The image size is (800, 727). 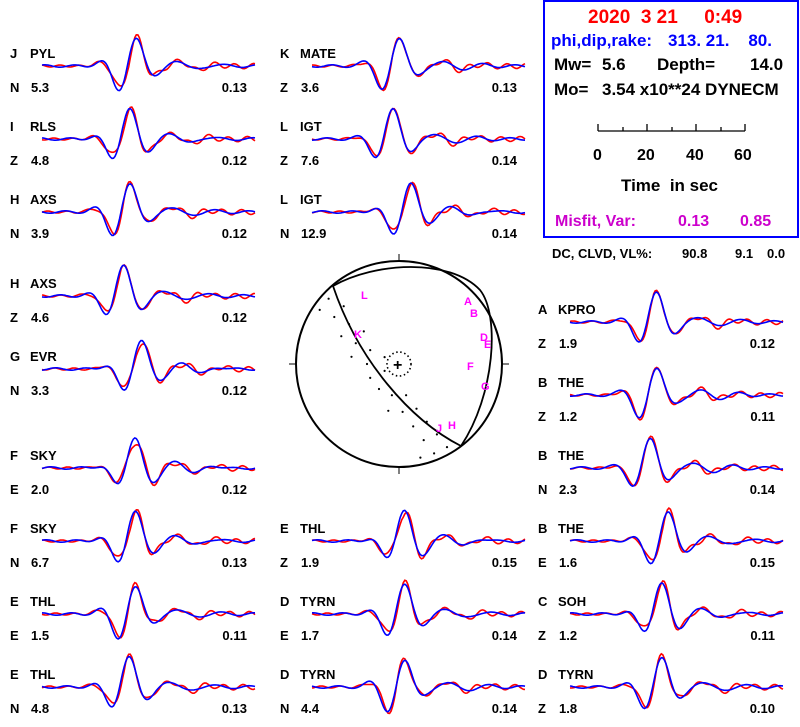 I want to click on station-code: C, so click(x=543, y=601).